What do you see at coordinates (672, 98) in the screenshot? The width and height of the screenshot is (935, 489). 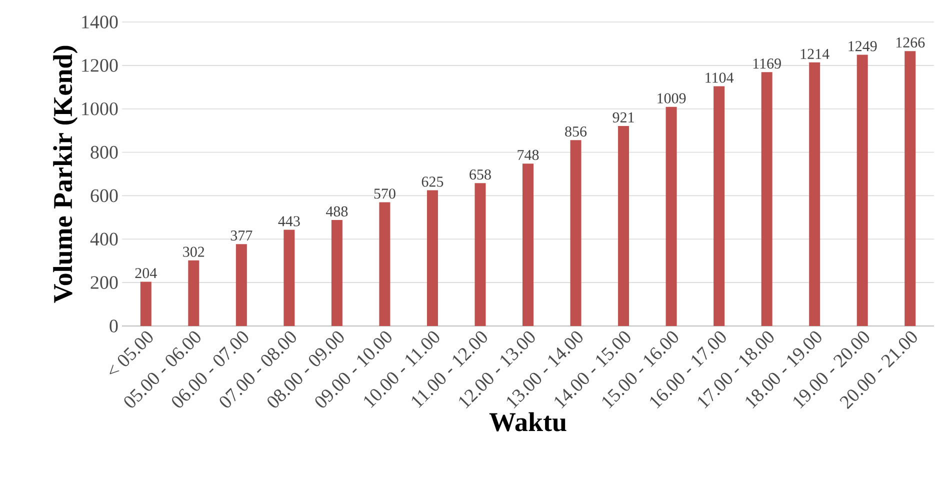 I see `data-label: 1009` at bounding box center [672, 98].